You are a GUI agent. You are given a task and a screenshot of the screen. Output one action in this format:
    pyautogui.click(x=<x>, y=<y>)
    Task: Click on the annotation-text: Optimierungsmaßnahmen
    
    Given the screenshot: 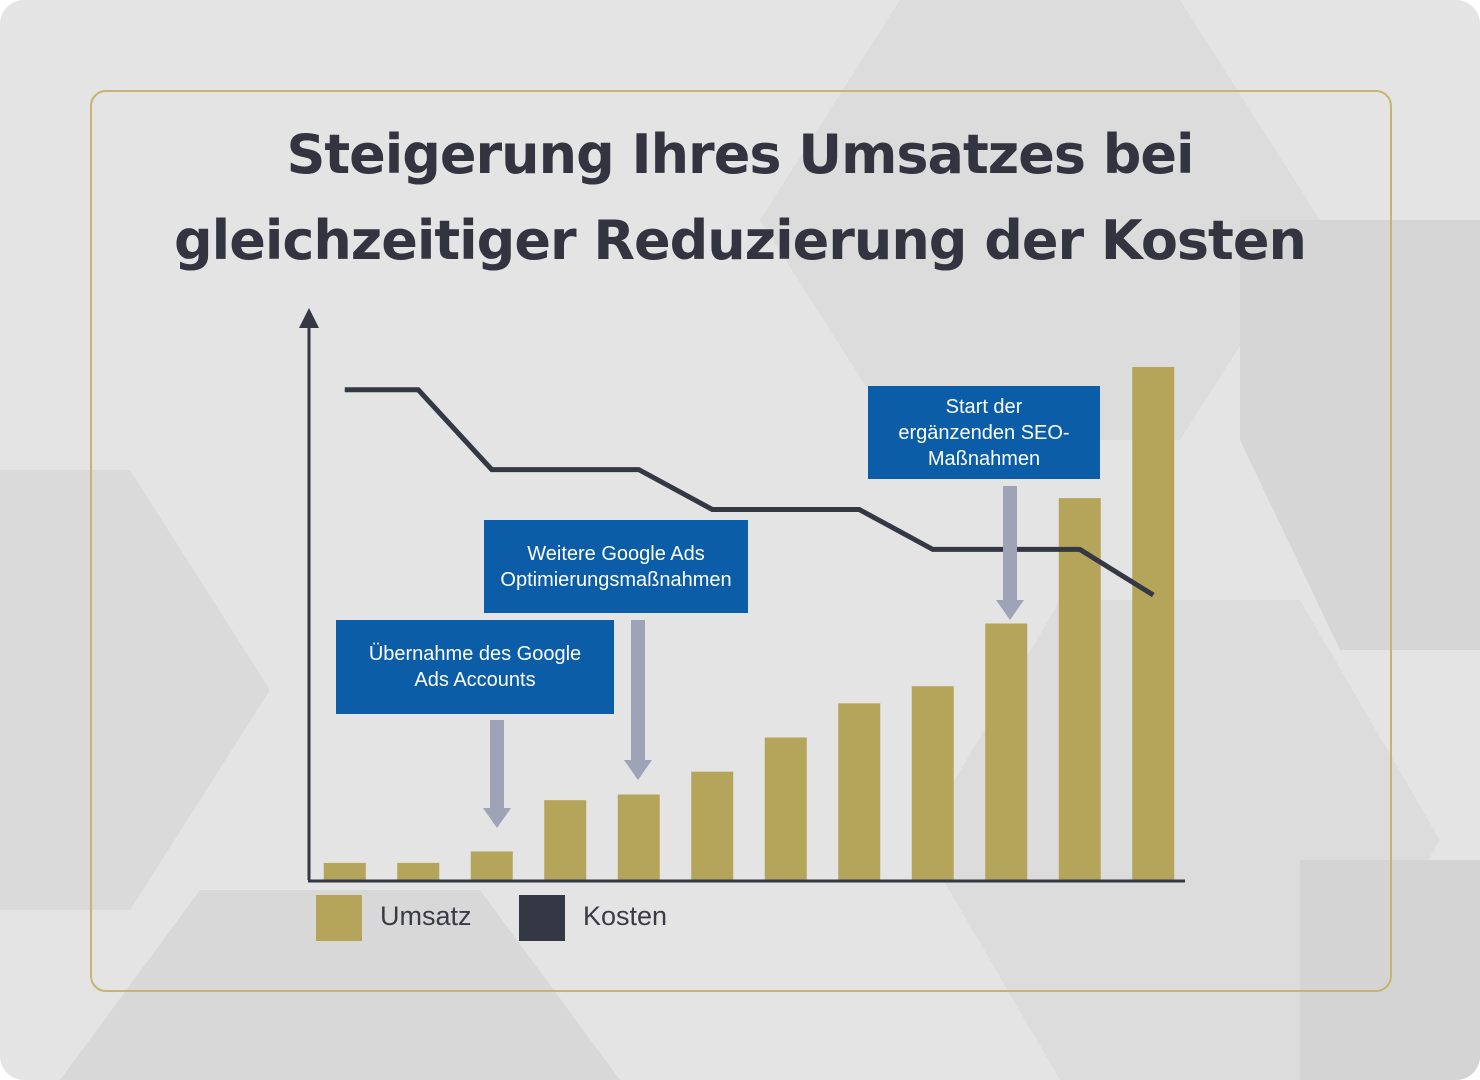 What is the action you would take?
    pyautogui.click(x=616, y=579)
    